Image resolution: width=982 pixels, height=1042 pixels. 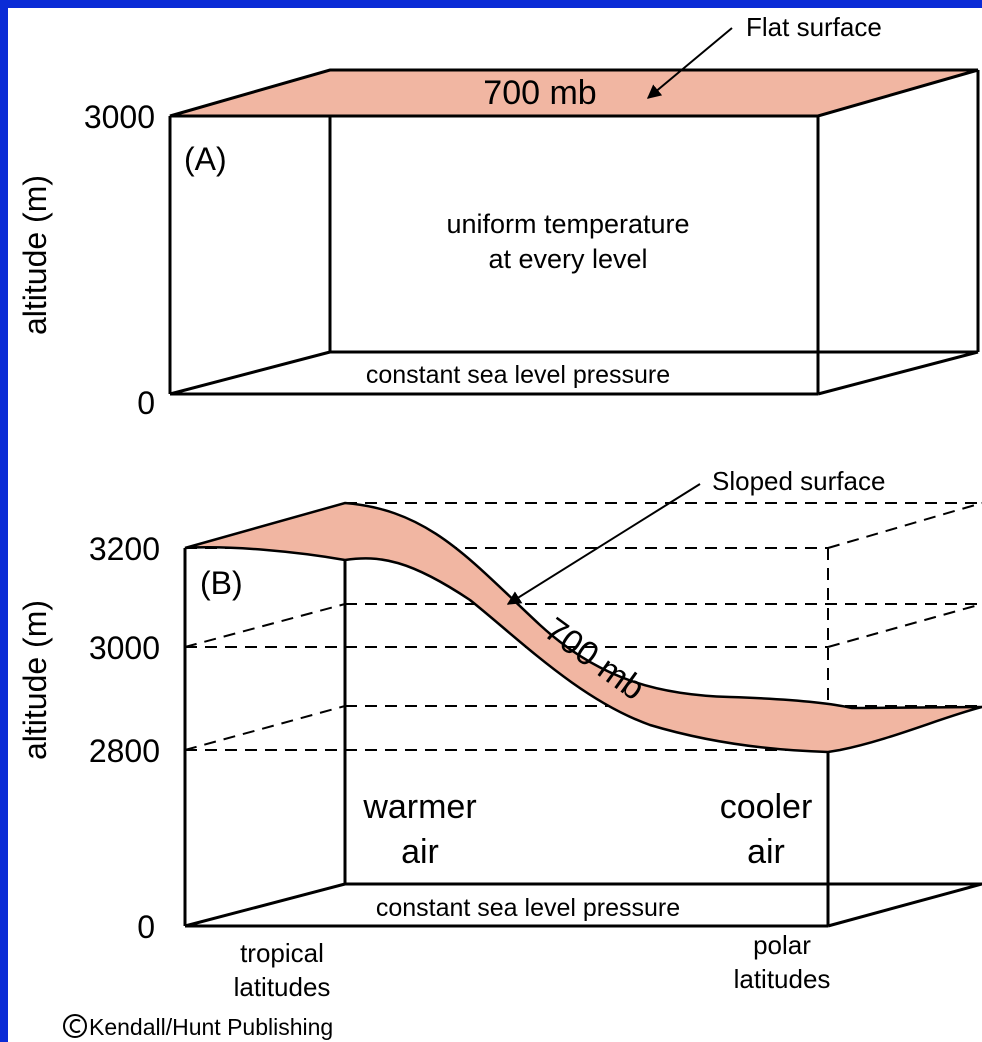 What do you see at coordinates (35, 680) in the screenshot?
I see `panel-b-ylabel: altitude (m)` at bounding box center [35, 680].